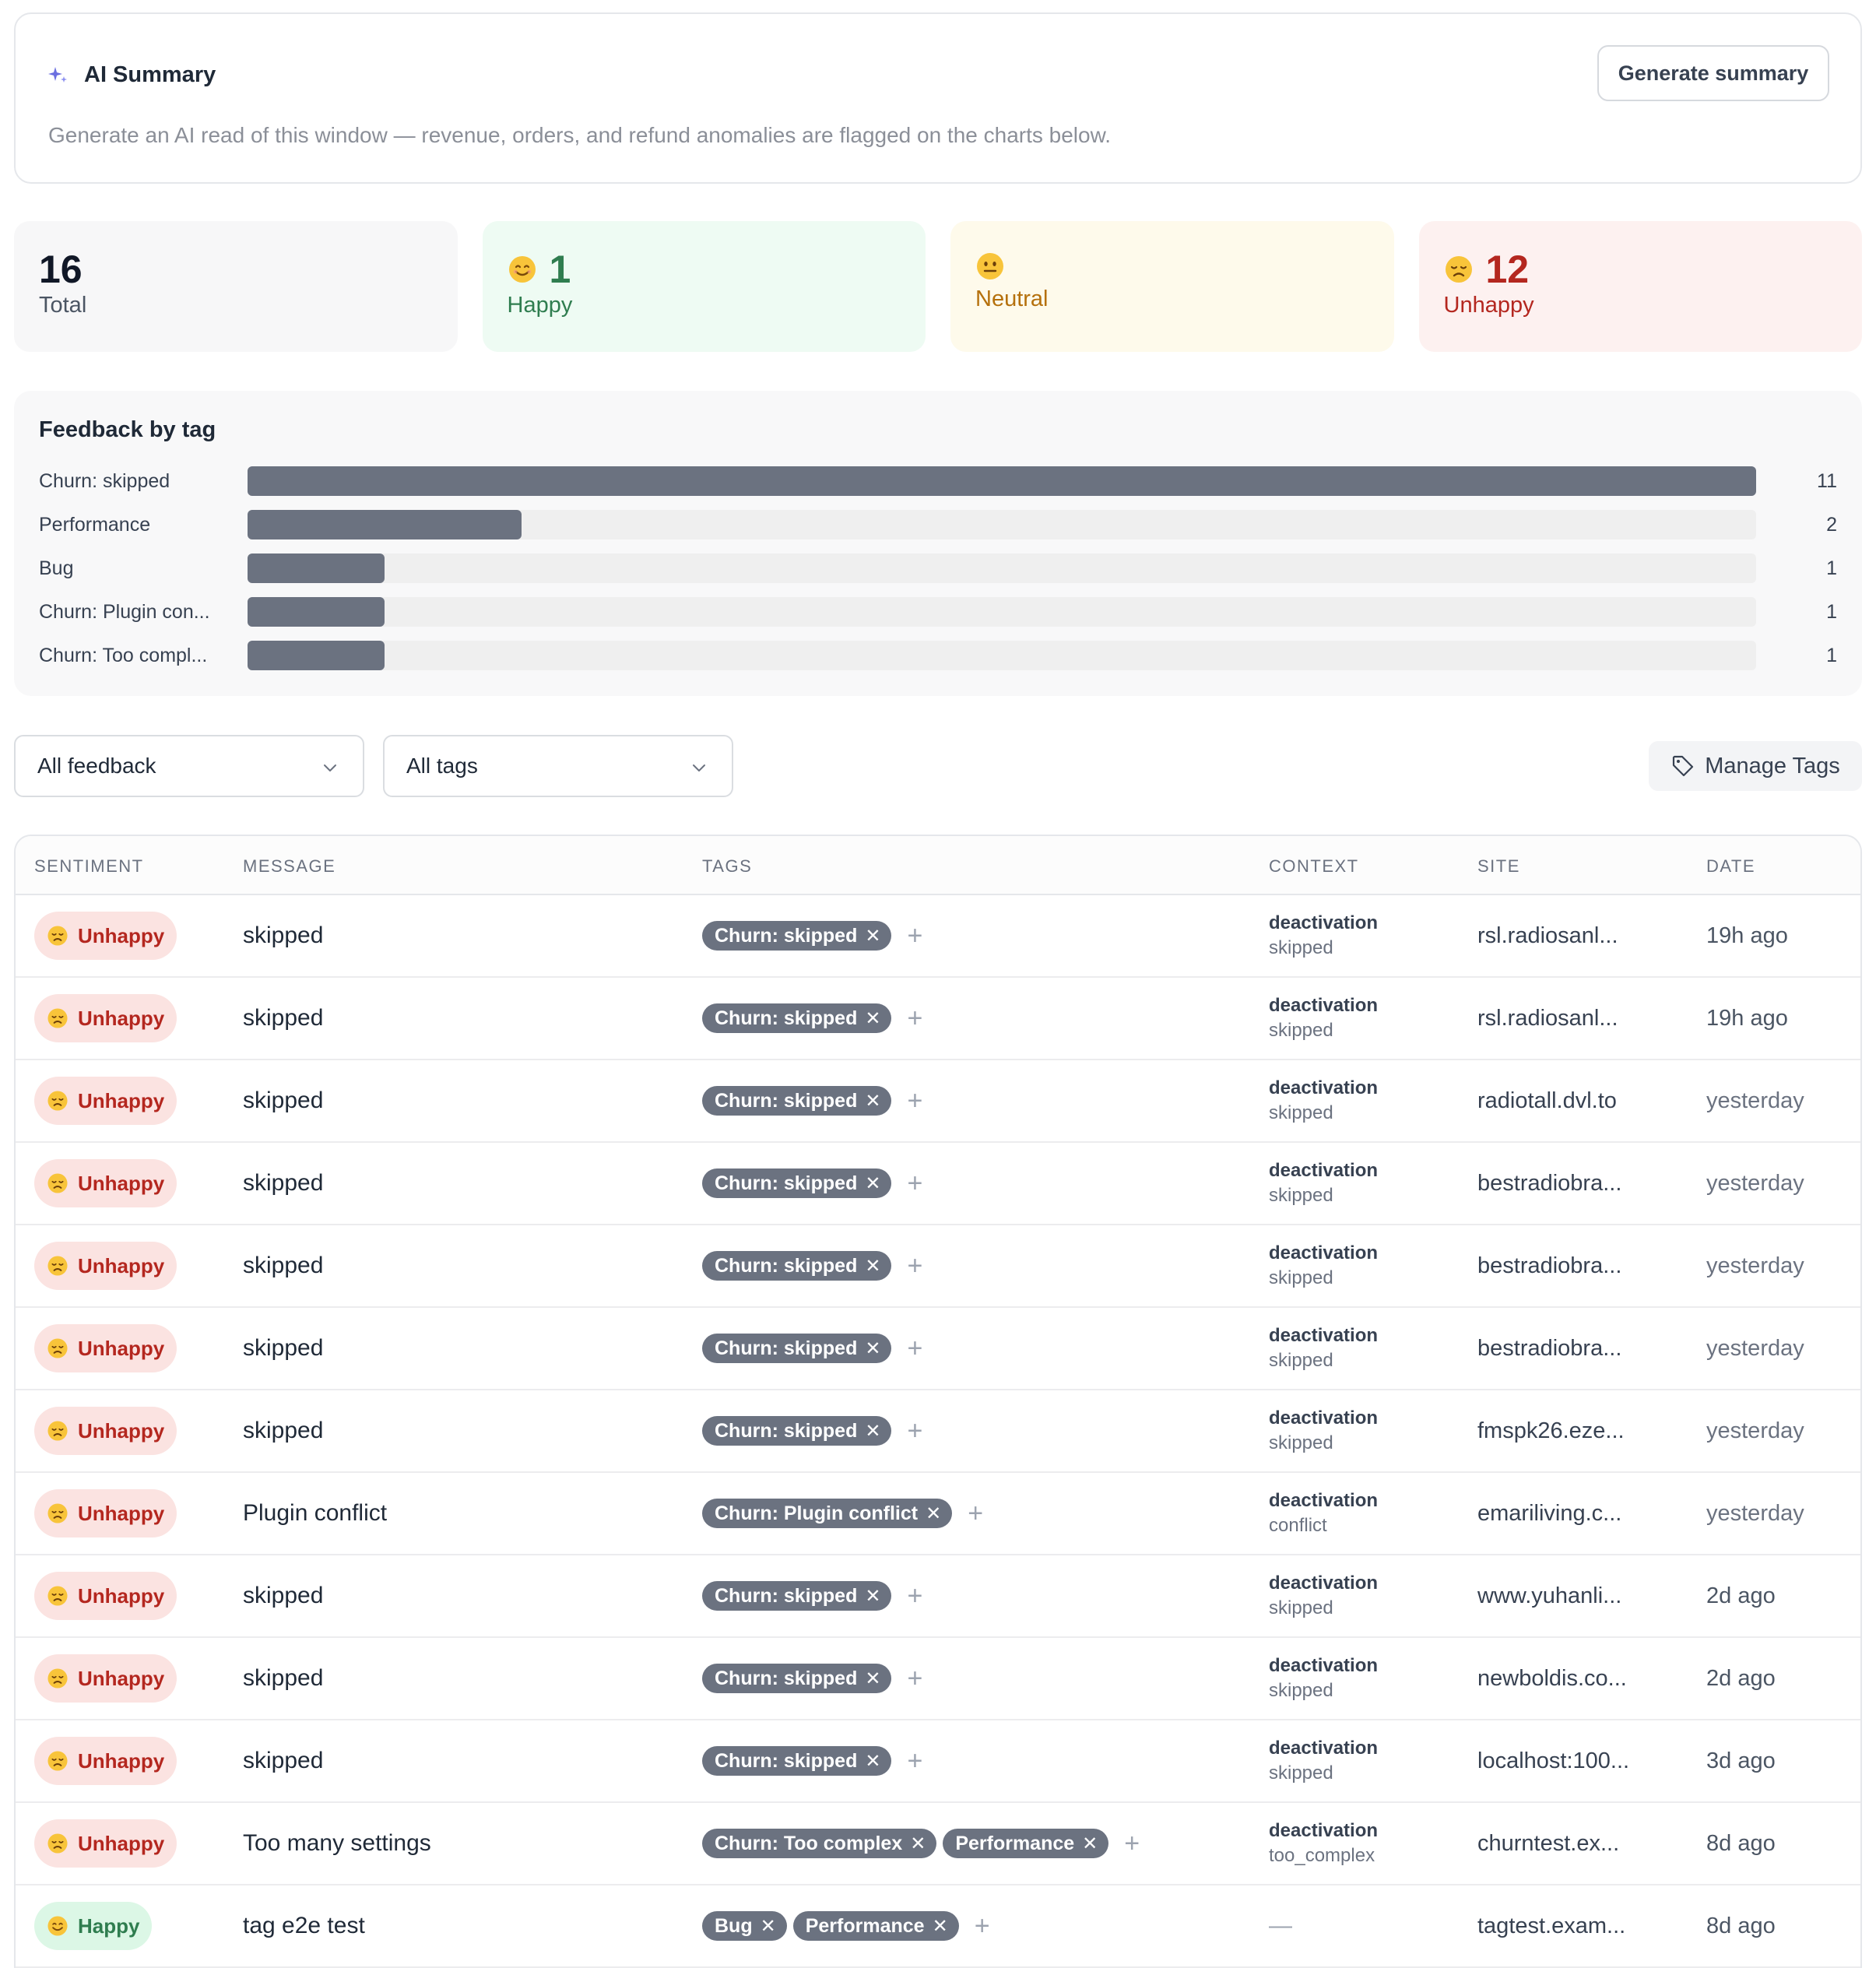 The width and height of the screenshot is (1876, 1968). What do you see at coordinates (96, 766) in the screenshot?
I see `feedback-filter-value: All feedback` at bounding box center [96, 766].